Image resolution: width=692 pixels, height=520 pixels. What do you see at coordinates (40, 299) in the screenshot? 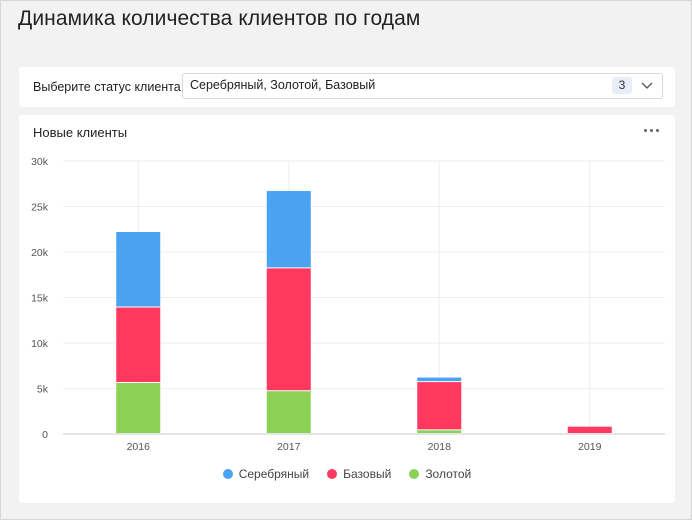
I see `y-tick-label: 15k` at bounding box center [40, 299].